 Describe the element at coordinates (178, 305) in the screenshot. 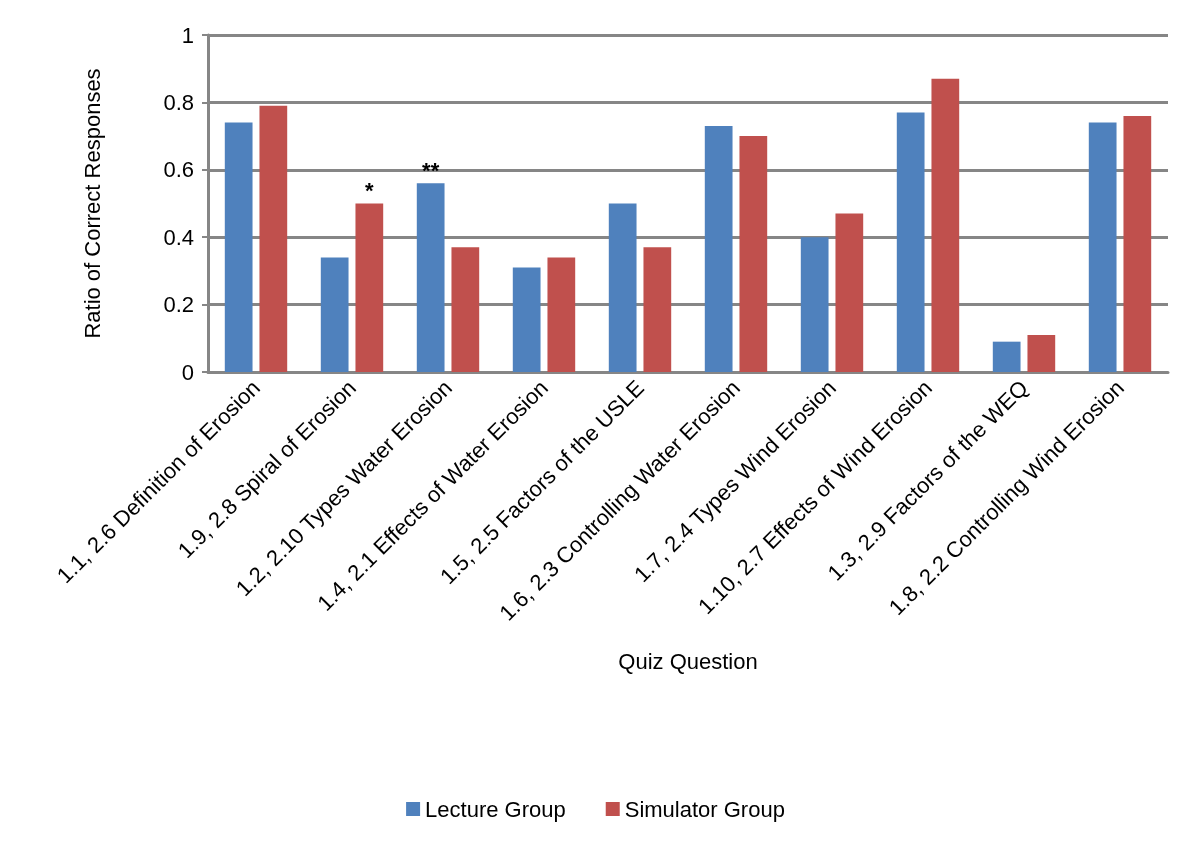

I see `y-tick-label: 0.2` at that location.